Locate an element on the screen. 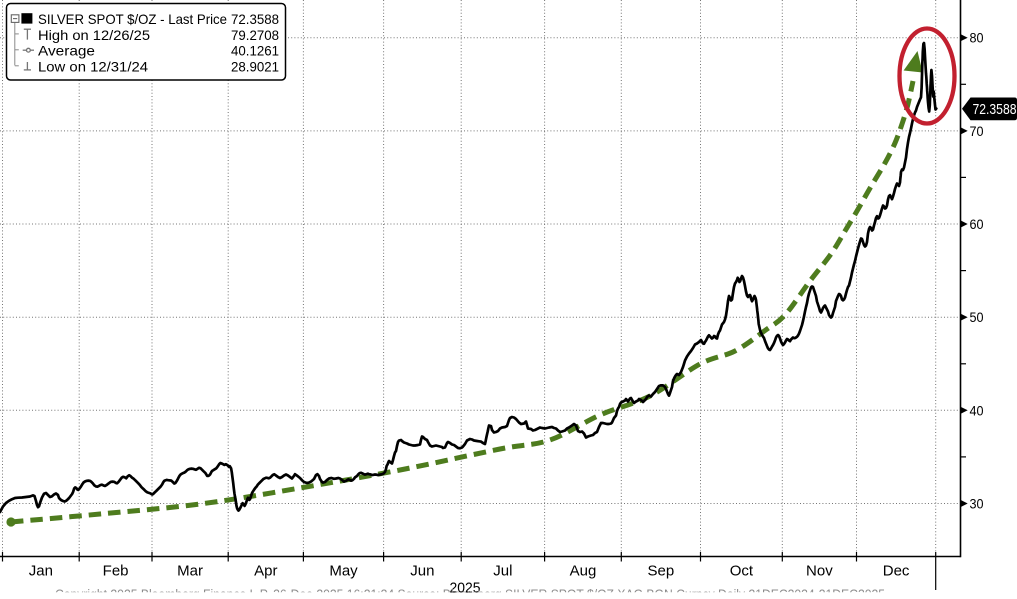  svg-text: Apr is located at coordinates (265, 571).